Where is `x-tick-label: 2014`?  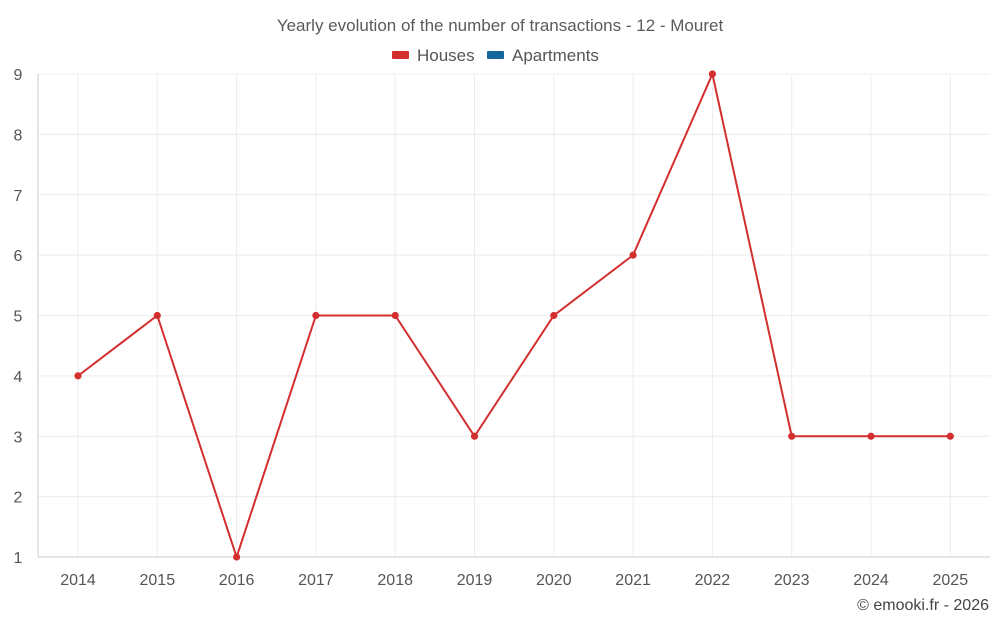 x-tick-label: 2014 is located at coordinates (78, 580).